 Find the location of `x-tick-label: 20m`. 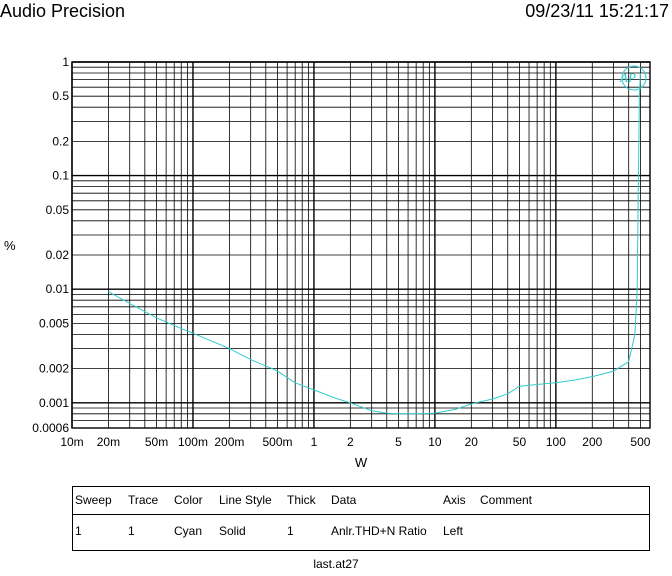

x-tick-label: 20m is located at coordinates (108, 442).